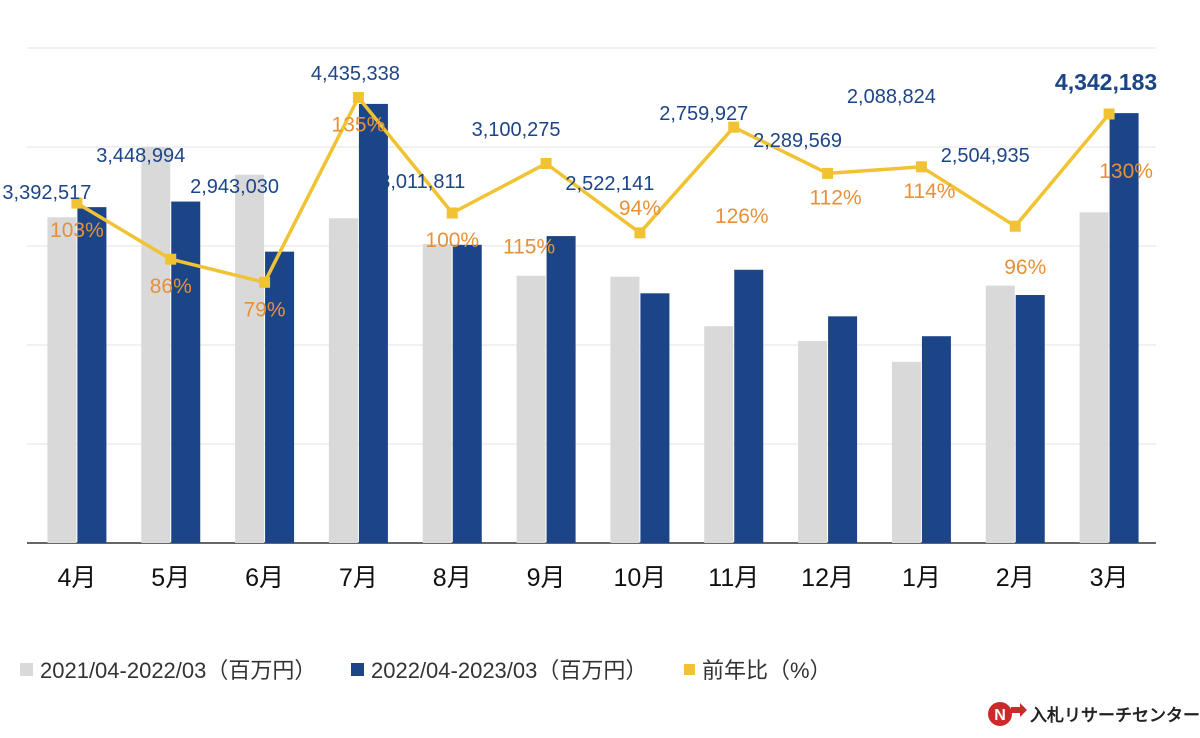 Image resolution: width=1200 pixels, height=738 pixels. What do you see at coordinates (1019, 710) in the screenshot?
I see `logo-arrow-icon` at bounding box center [1019, 710].